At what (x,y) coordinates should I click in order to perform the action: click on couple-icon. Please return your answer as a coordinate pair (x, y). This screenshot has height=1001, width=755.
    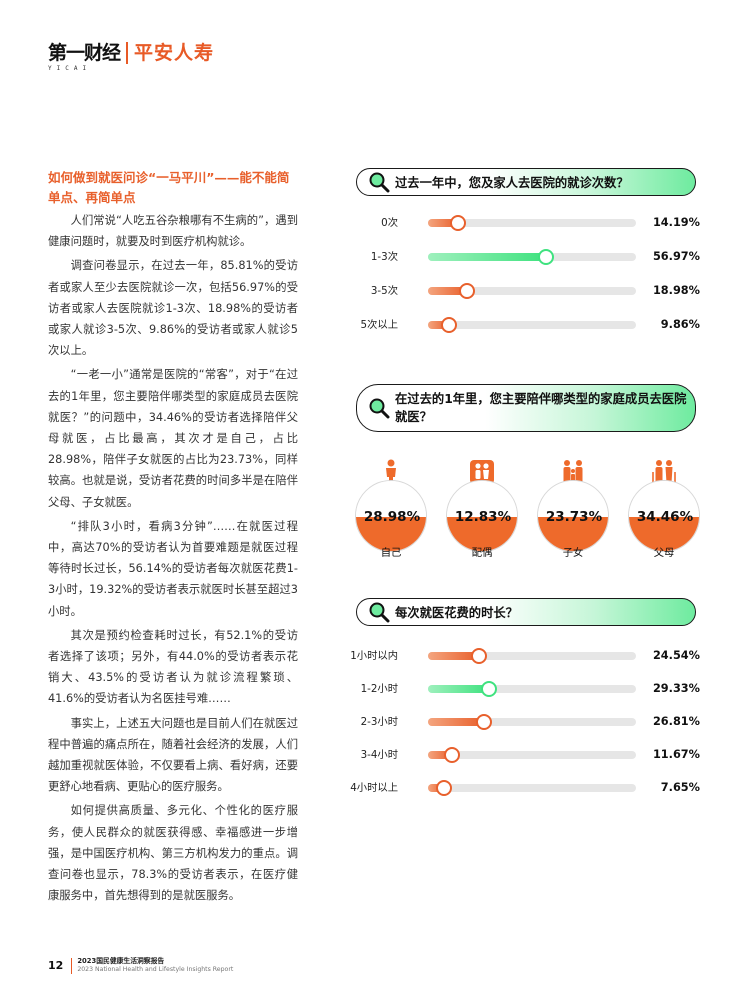
    Looking at the image, I should click on (482, 472).